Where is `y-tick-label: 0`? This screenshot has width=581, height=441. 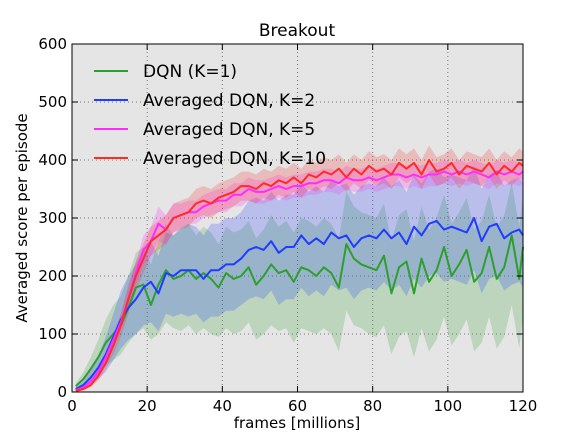 y-tick-label: 0 is located at coordinates (62, 392).